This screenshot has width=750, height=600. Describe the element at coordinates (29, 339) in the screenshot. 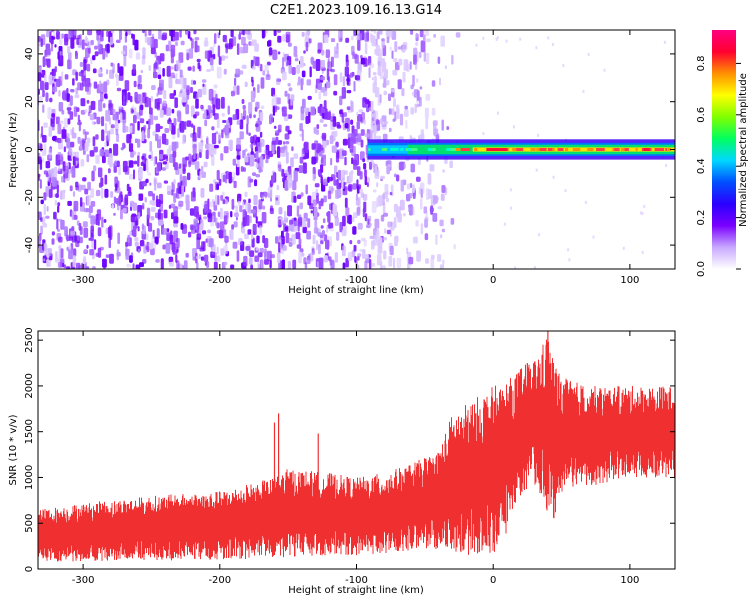

I see `y-tick-label: 2500` at that location.